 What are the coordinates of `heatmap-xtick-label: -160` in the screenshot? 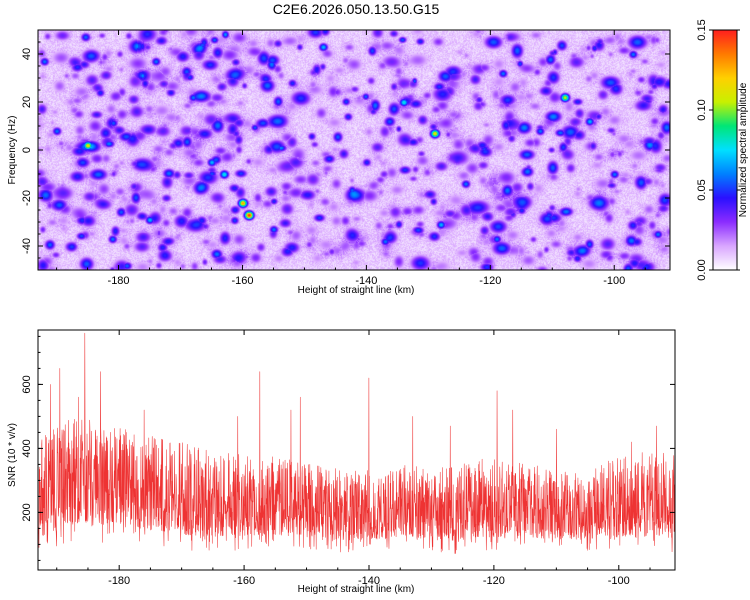 It's located at (242, 281).